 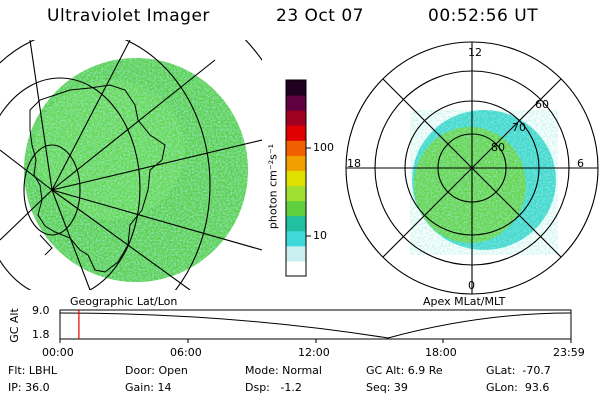 What do you see at coordinates (569, 352) in the screenshot?
I see `timeline-tick-2359: 23:59` at bounding box center [569, 352].